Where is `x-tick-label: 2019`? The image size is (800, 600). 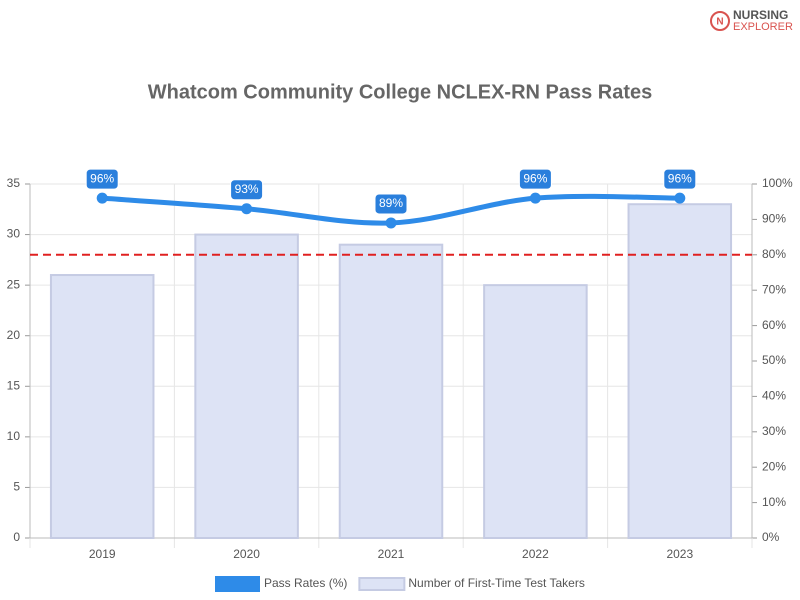 x-tick-label: 2019 is located at coordinates (102, 554).